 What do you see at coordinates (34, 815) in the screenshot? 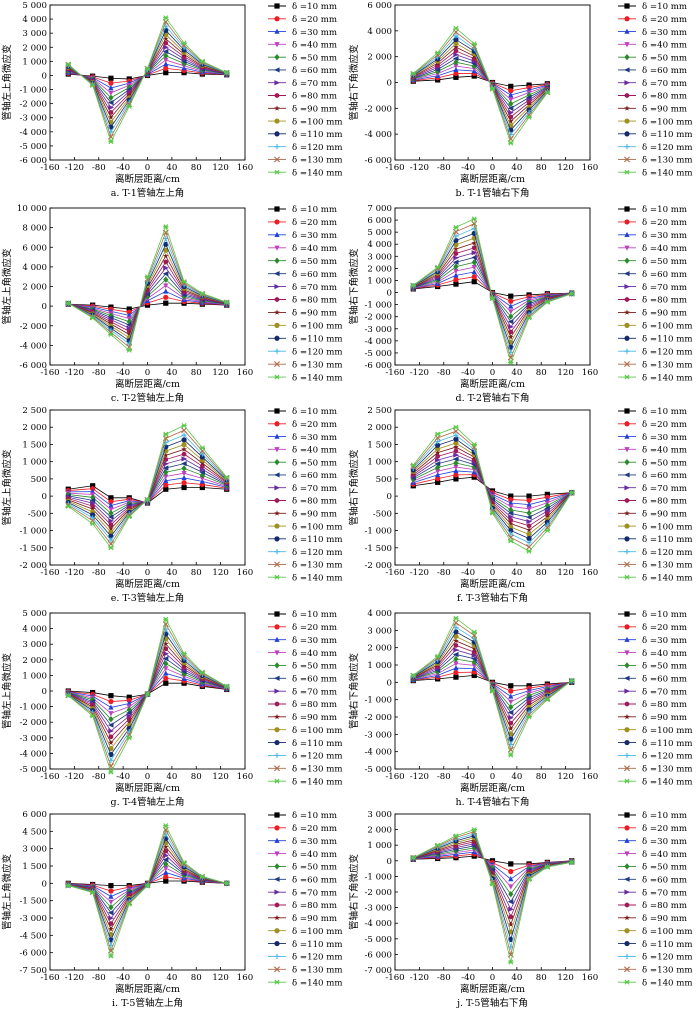
I see `y-tick-label: 6 000` at bounding box center [34, 815].